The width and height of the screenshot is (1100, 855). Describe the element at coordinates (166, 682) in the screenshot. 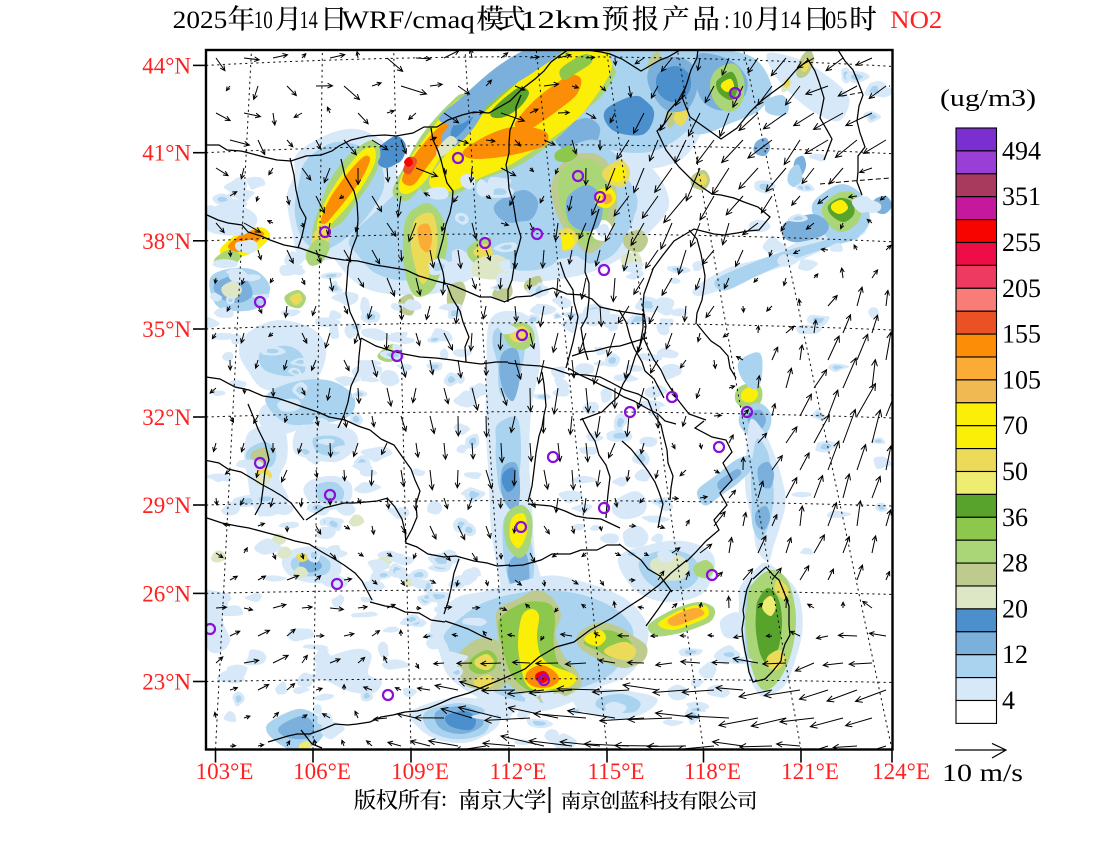

I see `svg-text: 23°N` at that location.